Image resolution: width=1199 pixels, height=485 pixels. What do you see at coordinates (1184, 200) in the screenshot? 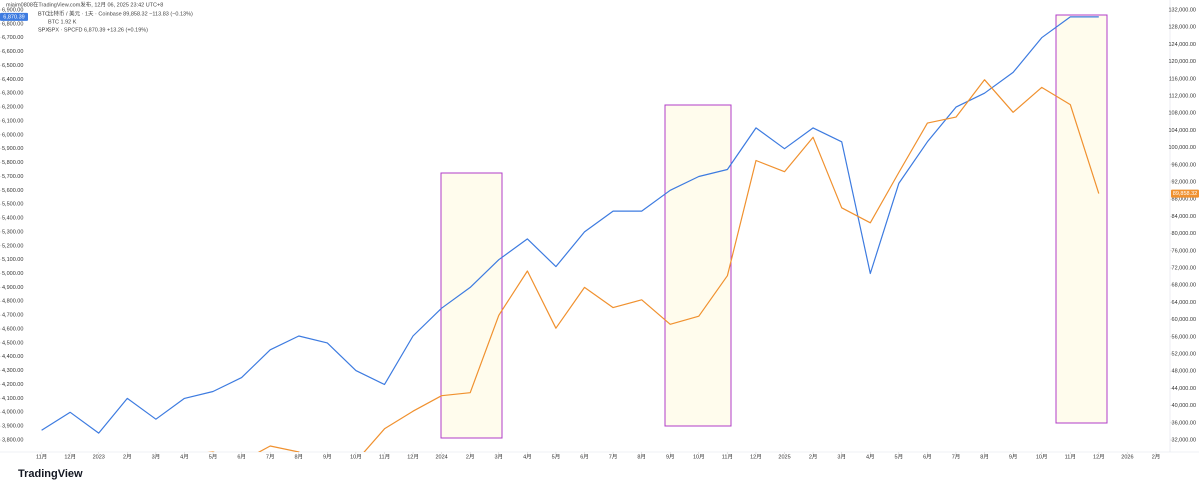
I see `y2-tick-label: 88,000.00` at bounding box center [1184, 200].